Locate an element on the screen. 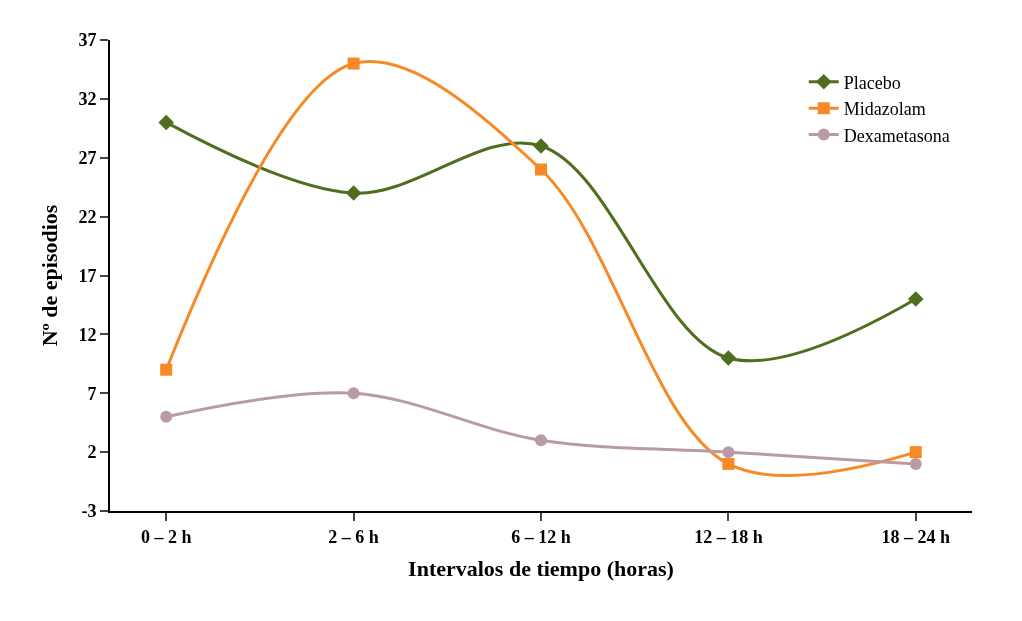 This screenshot has height=621, width=1022. y-tick-label: 27 is located at coordinates (87, 158).